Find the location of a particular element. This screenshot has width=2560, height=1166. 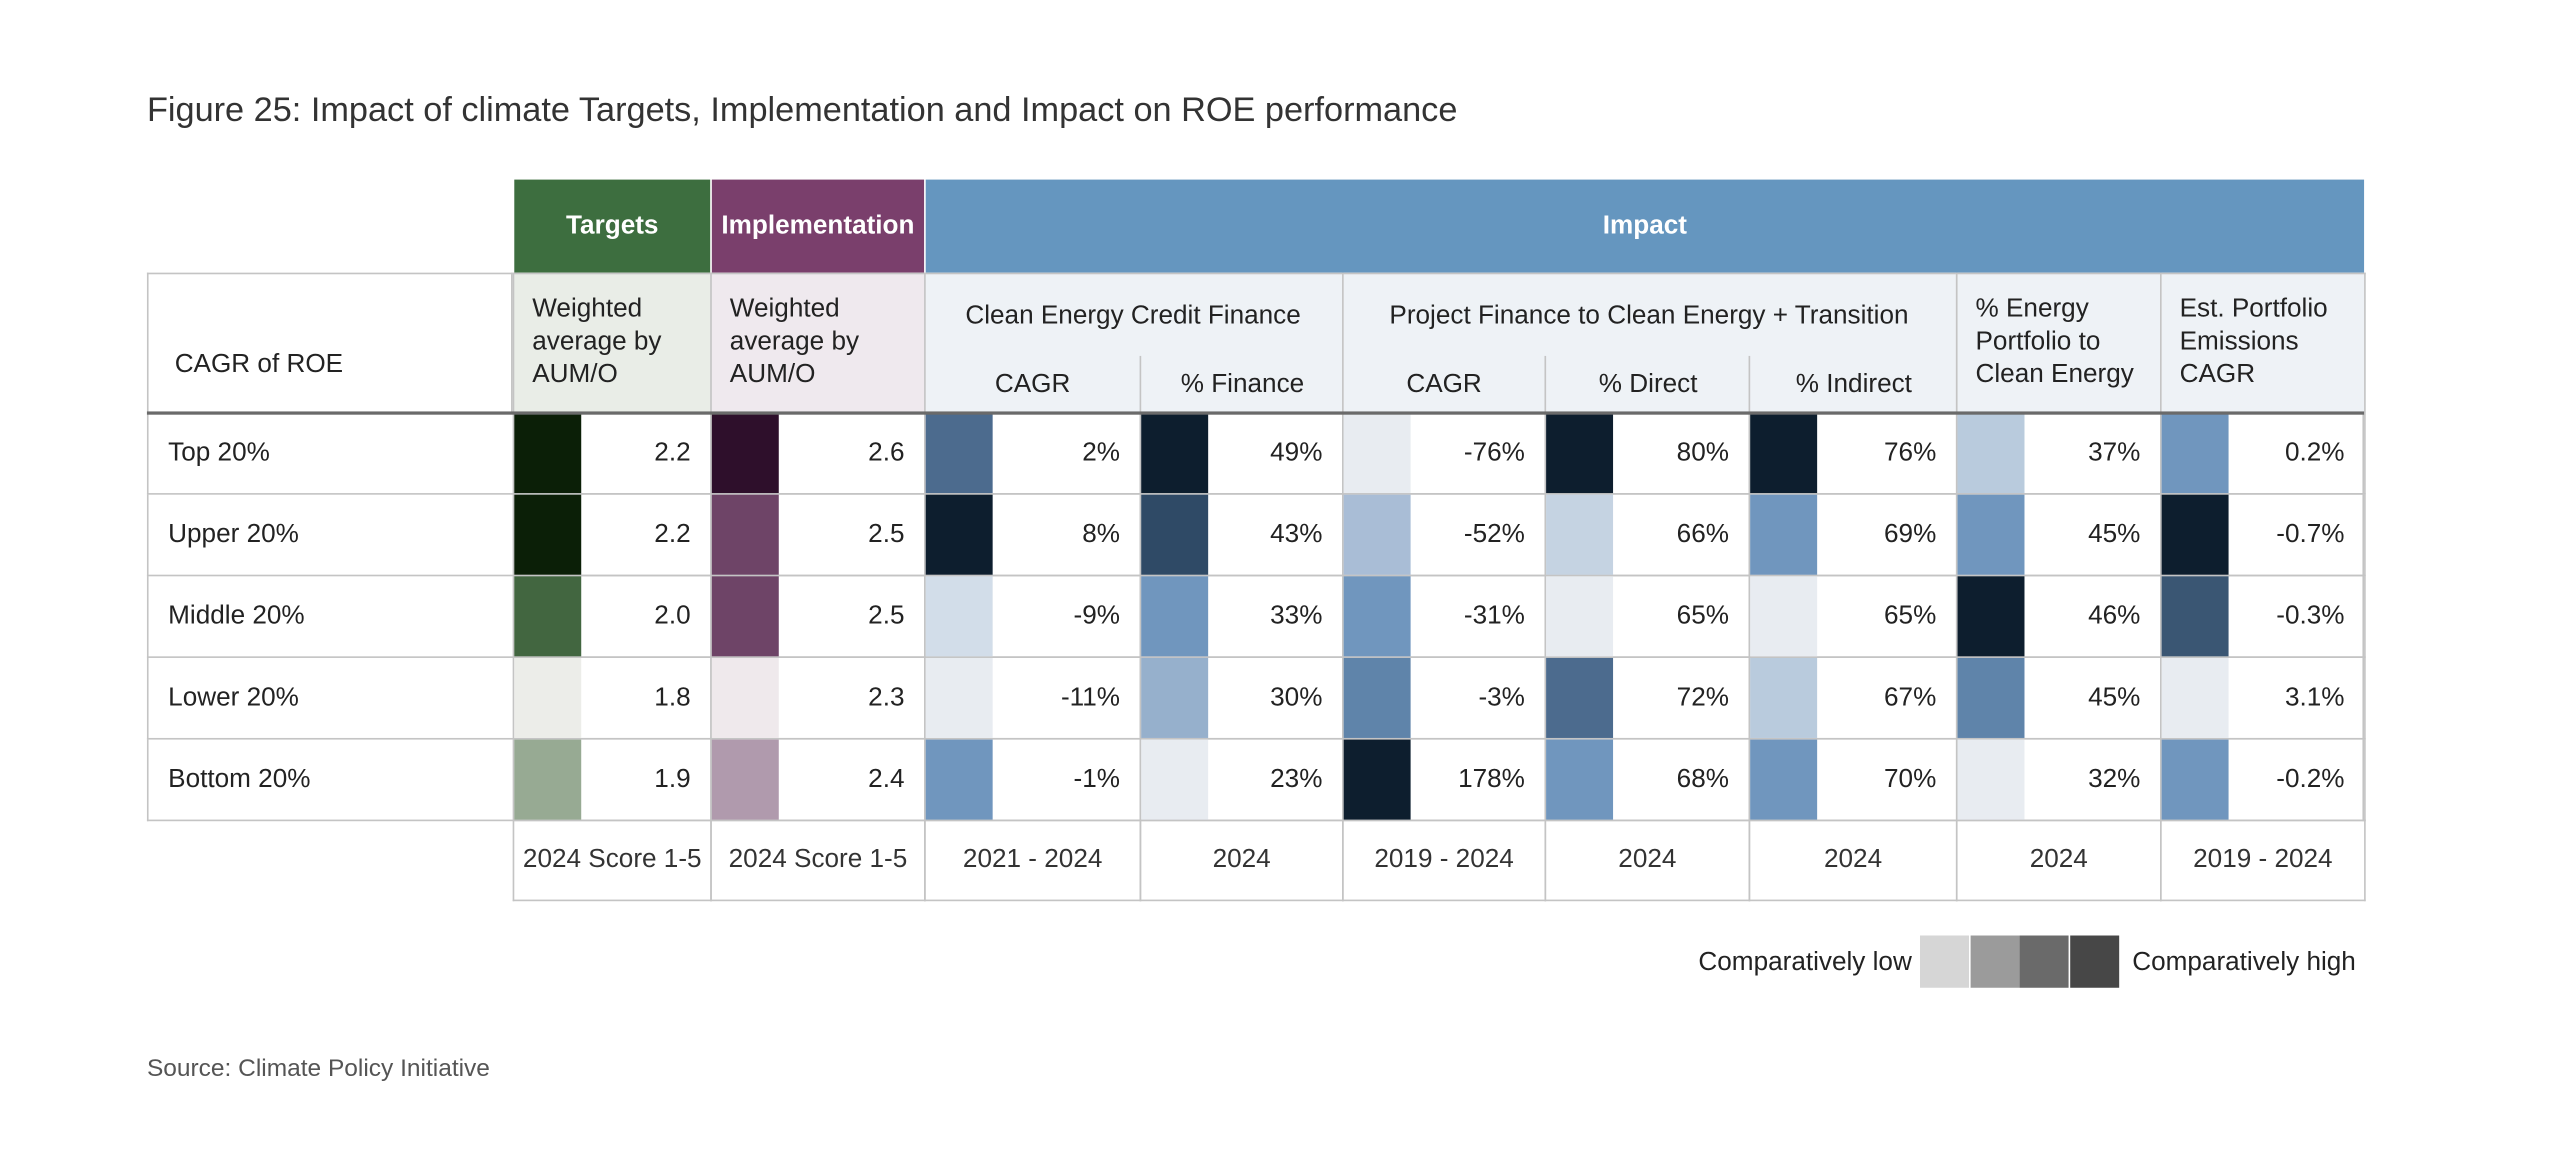

cell-value: 2.2 is located at coordinates (672, 453).